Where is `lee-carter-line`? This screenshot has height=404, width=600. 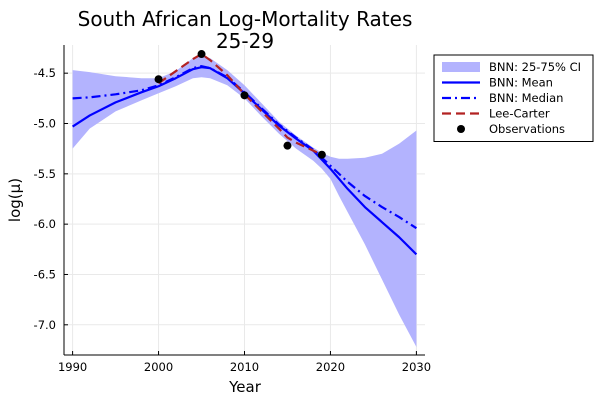
lee-carter-line is located at coordinates (240, 104).